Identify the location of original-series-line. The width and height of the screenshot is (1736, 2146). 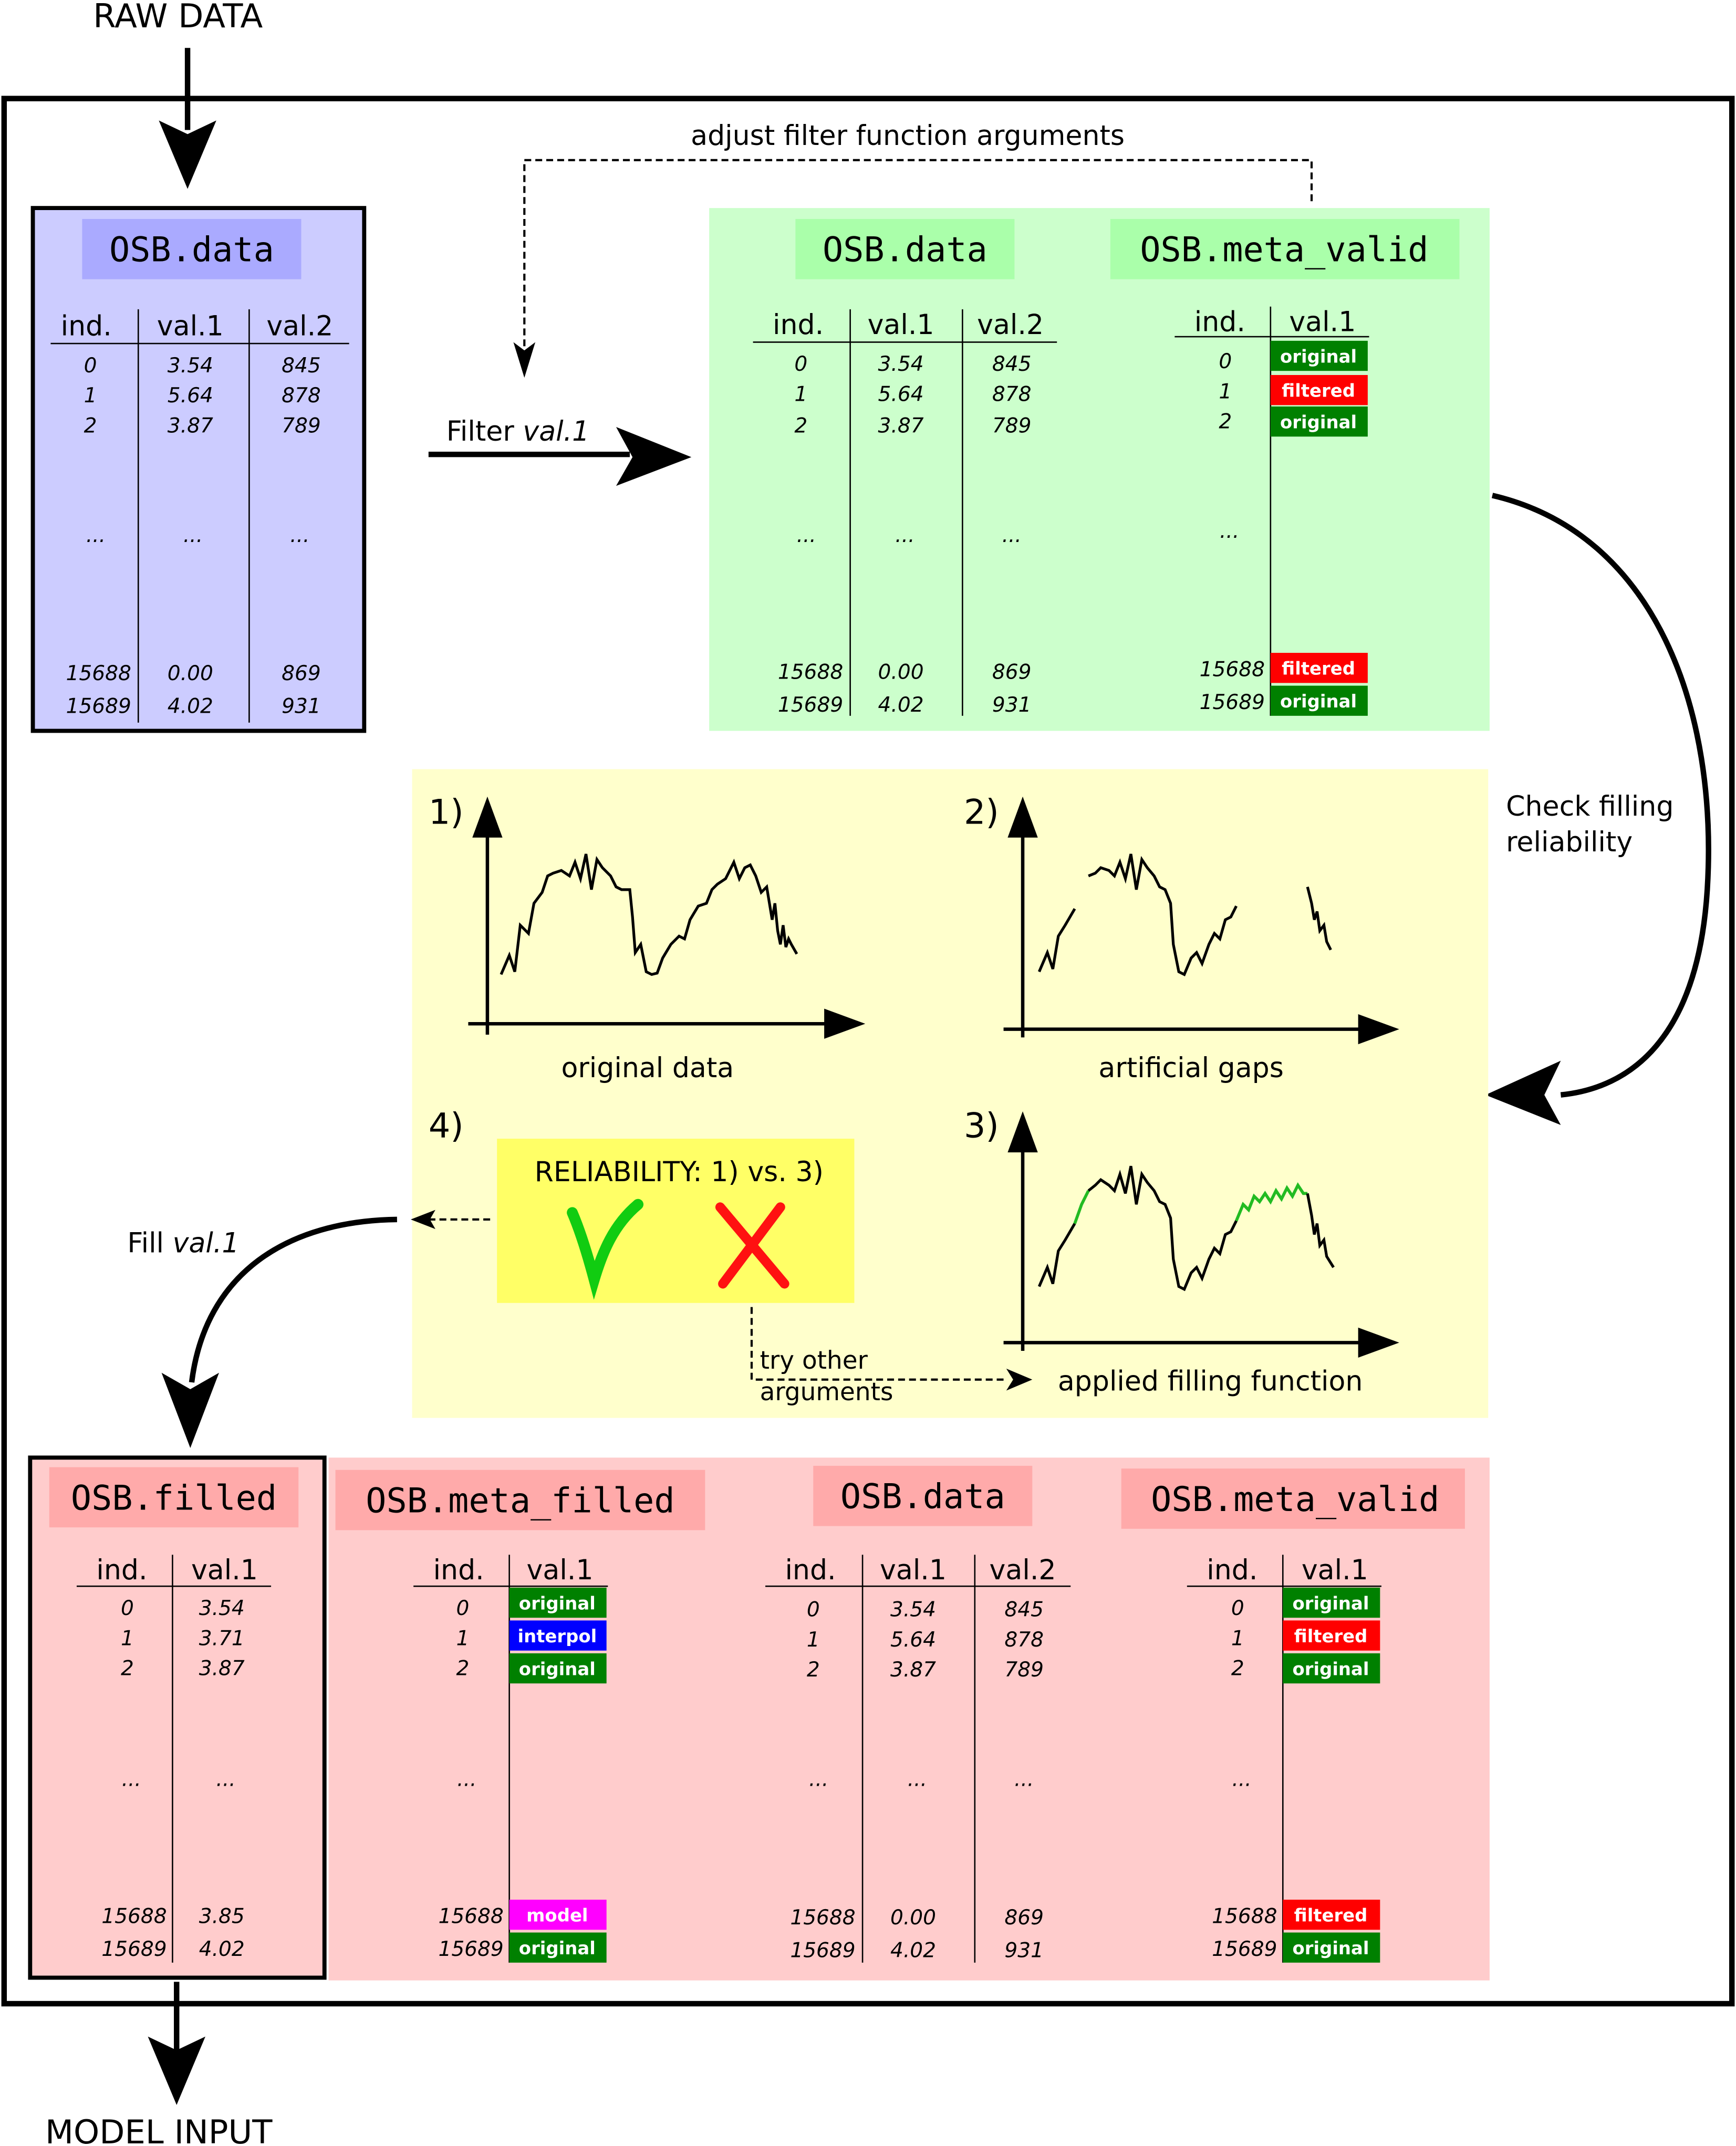
(649, 914).